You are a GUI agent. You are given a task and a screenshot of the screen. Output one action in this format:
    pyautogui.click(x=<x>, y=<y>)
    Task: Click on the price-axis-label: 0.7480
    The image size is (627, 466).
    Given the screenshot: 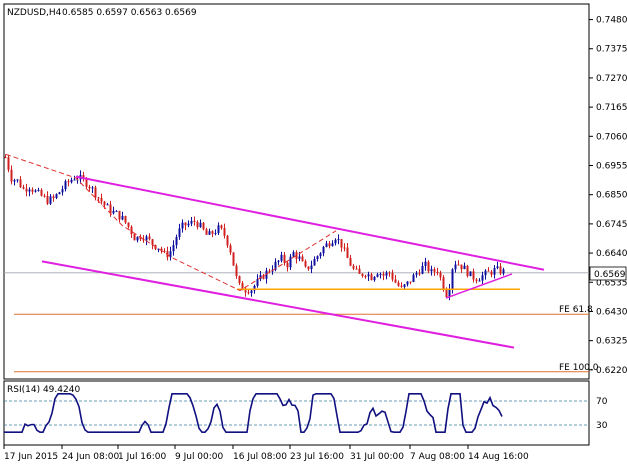 What is the action you would take?
    pyautogui.click(x=611, y=21)
    